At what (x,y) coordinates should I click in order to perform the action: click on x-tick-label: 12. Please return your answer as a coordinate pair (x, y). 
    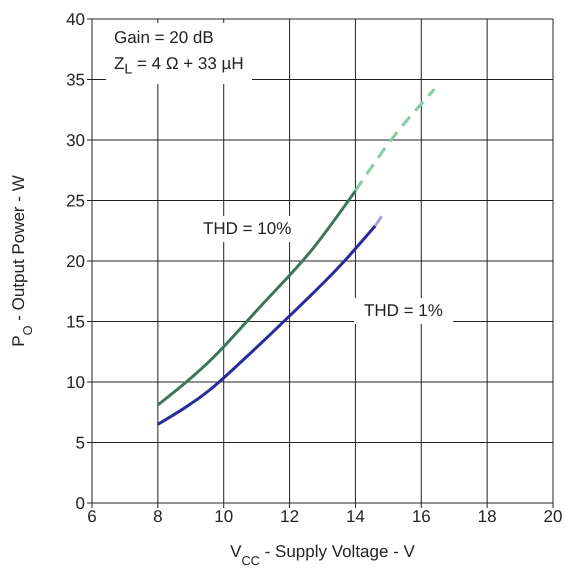
    Looking at the image, I should click on (290, 516).